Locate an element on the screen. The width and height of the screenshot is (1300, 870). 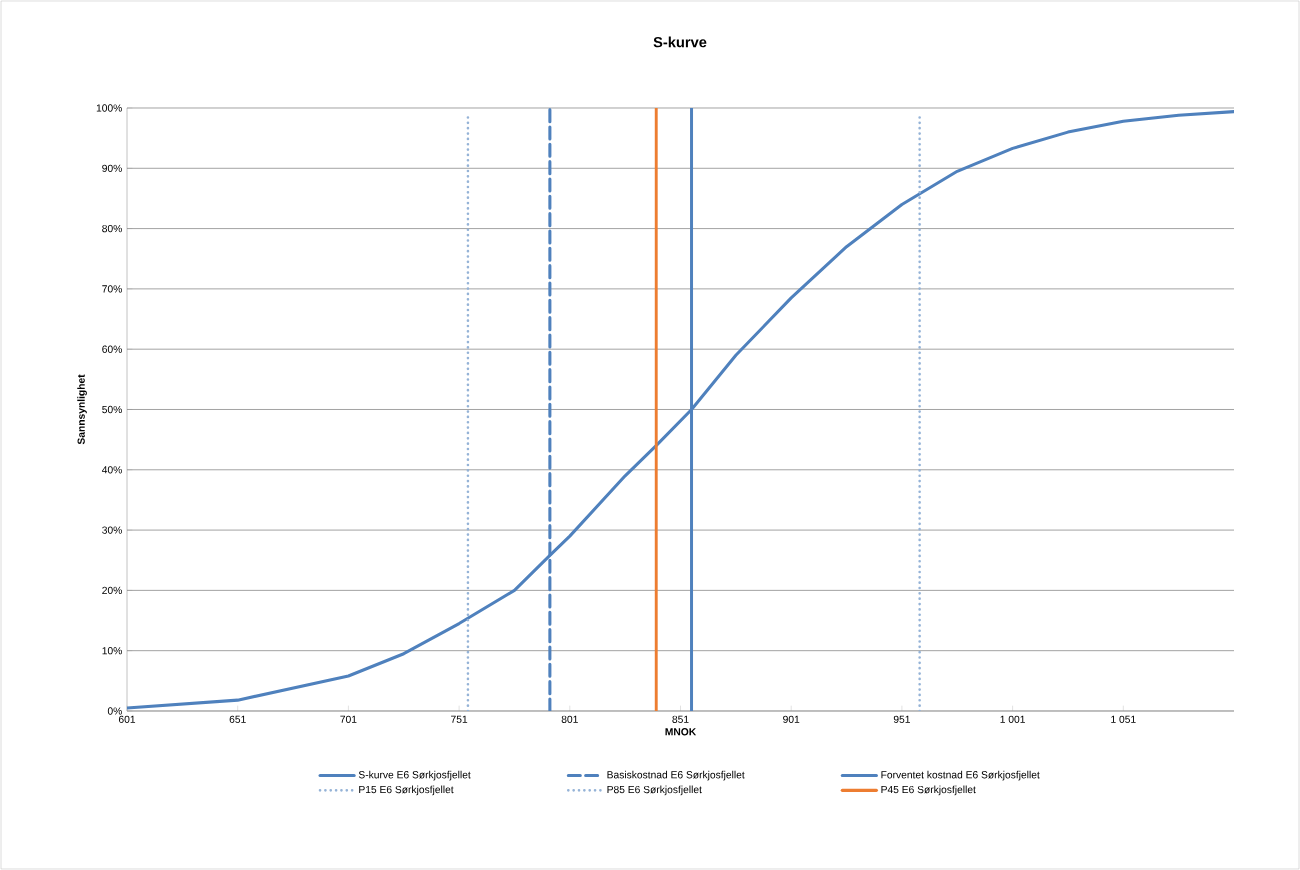
legend-label: P85 E6 Sørkjosfjellet is located at coordinates (654, 790).